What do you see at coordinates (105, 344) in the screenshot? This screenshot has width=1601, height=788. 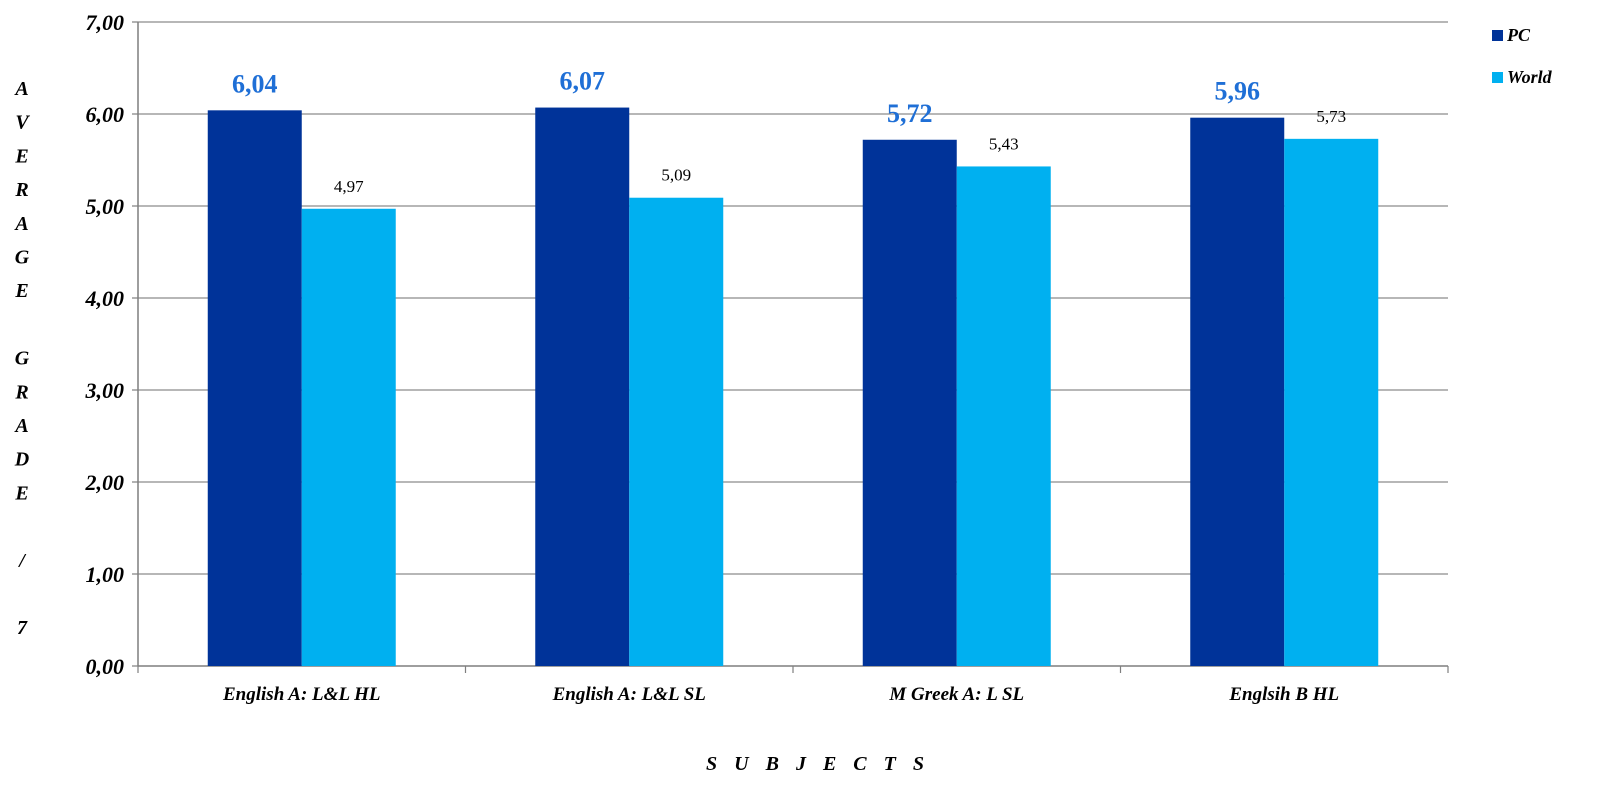 I see `y-axis-ticks: 0,00 1,00 2,00 3,00 4,00 5,00 6,00 7,00` at bounding box center [105, 344].